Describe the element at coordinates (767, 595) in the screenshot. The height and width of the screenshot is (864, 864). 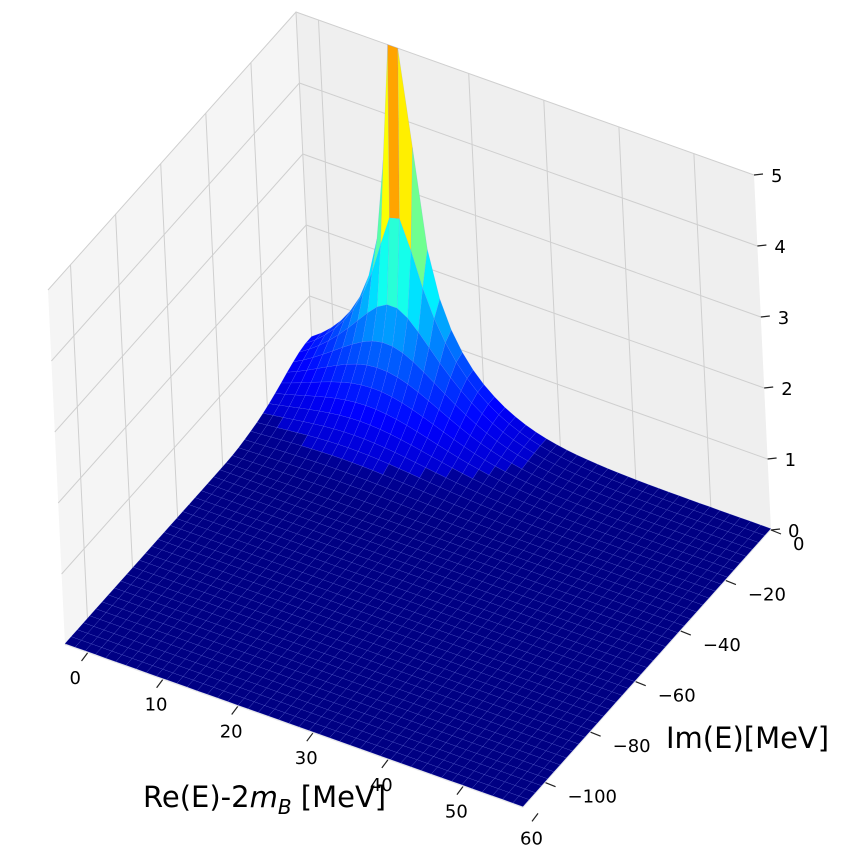
I see `y-tick-label: −20` at that location.